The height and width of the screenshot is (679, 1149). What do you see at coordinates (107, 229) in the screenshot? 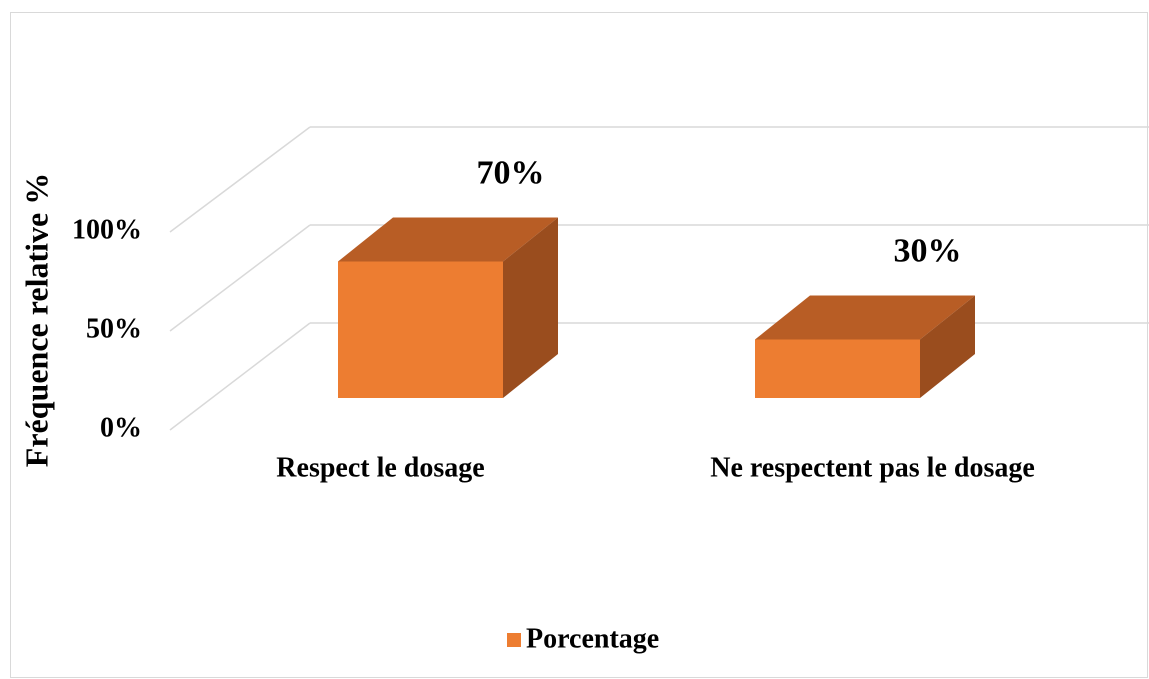
I see `y-tick-label: 100%` at bounding box center [107, 229].